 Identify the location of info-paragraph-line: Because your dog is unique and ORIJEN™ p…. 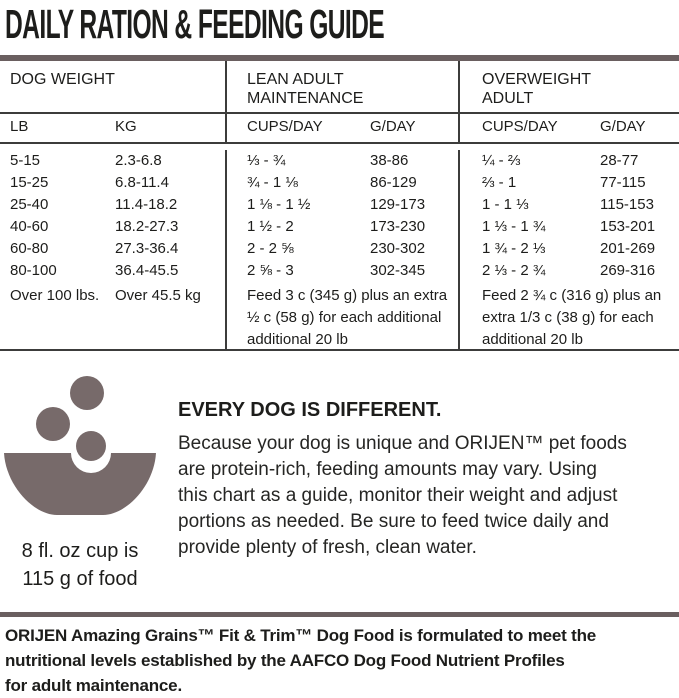
(402, 443).